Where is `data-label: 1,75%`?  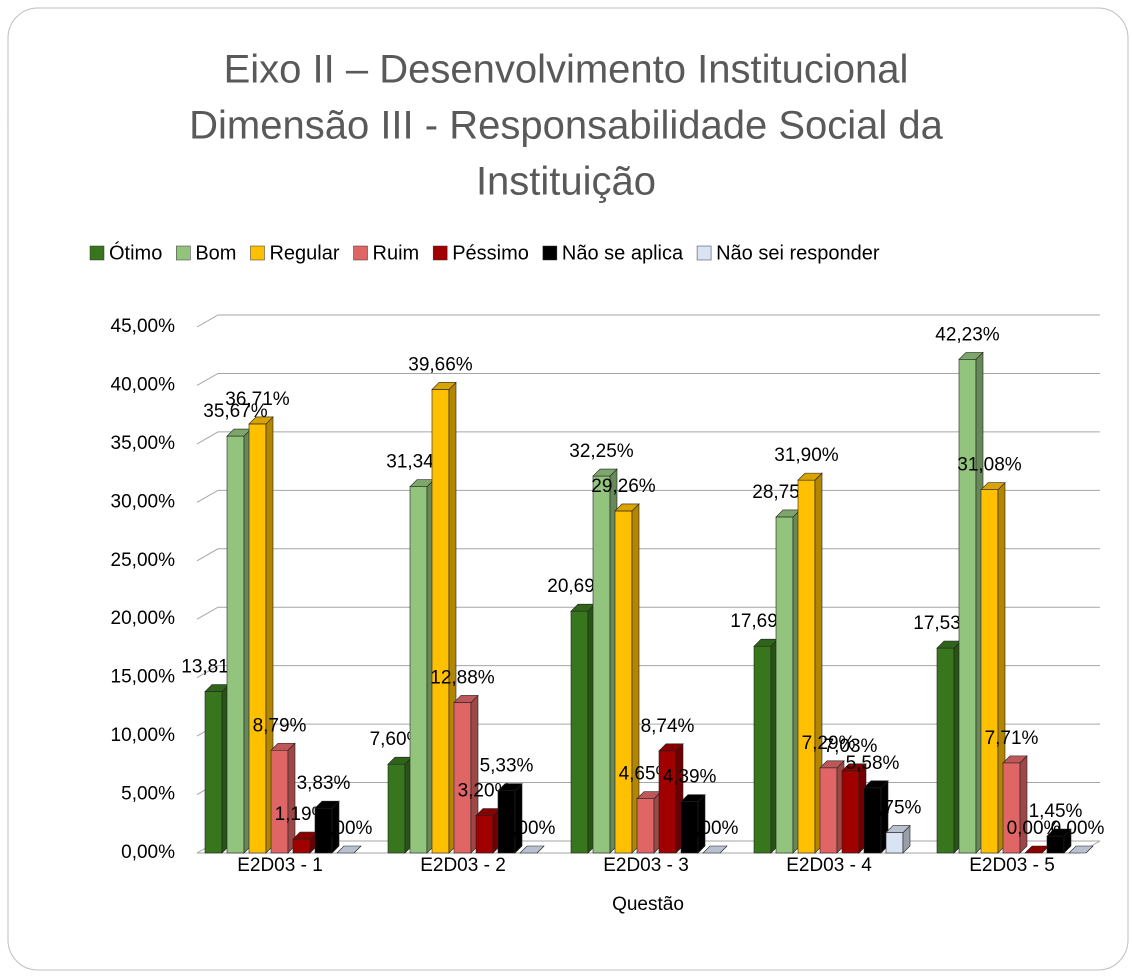
data-label: 1,75% is located at coordinates (895, 808).